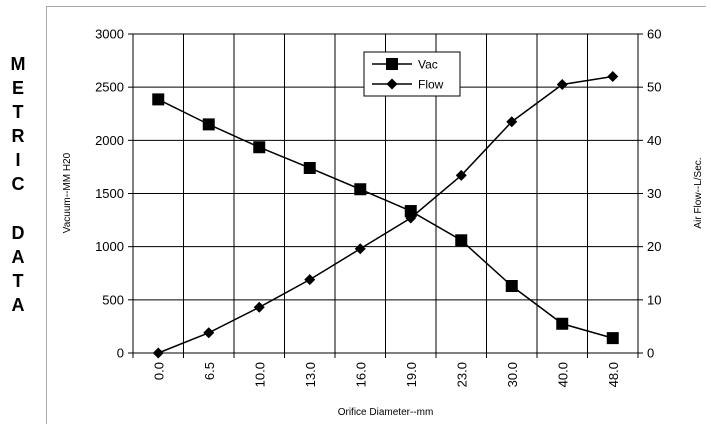  What do you see at coordinates (113, 299) in the screenshot?
I see `y-tick-label: 500` at bounding box center [113, 299].